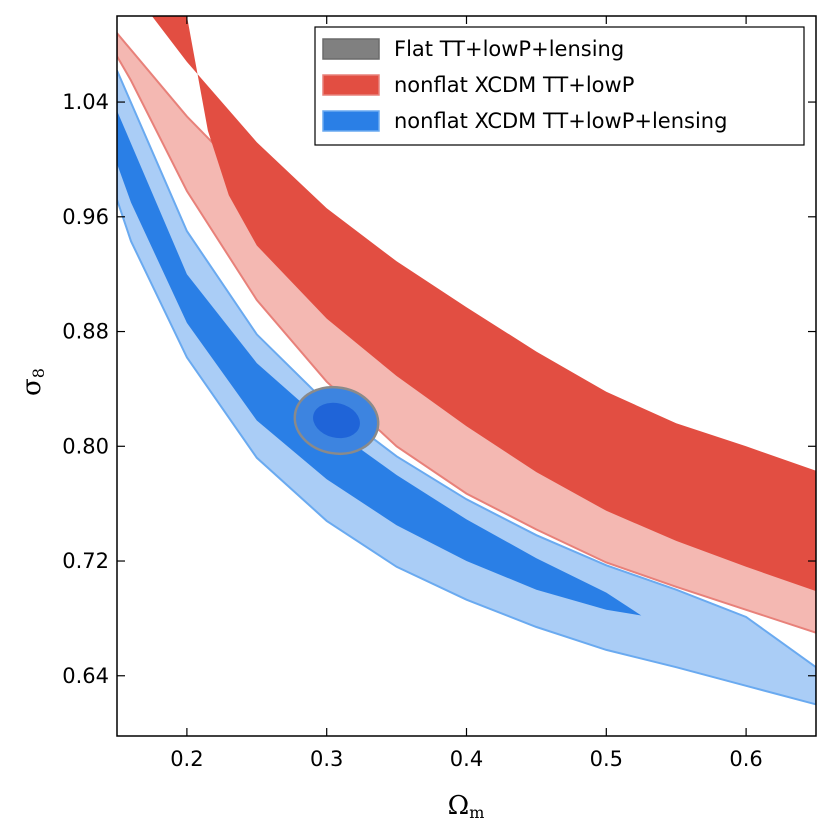  I want to click on x-tick-label: 0.2, so click(186, 759).